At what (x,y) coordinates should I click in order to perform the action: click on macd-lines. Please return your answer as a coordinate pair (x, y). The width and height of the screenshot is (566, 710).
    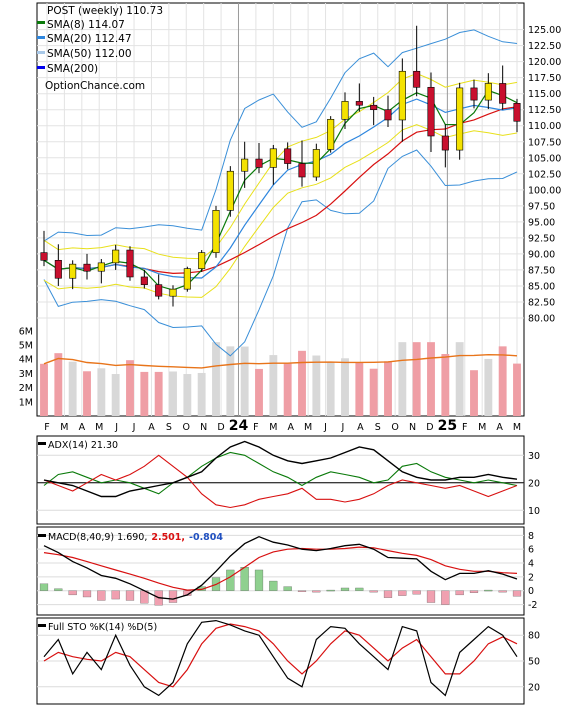
    Looking at the image, I should click on (280, 567).